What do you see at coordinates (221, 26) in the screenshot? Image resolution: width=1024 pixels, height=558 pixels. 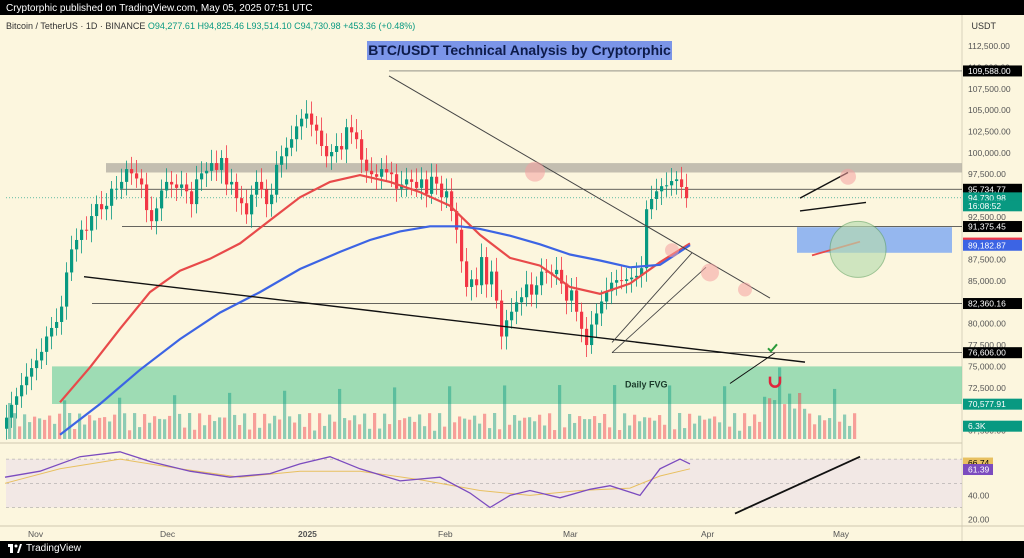 I see `high-value: H94,825.46` at bounding box center [221, 26].